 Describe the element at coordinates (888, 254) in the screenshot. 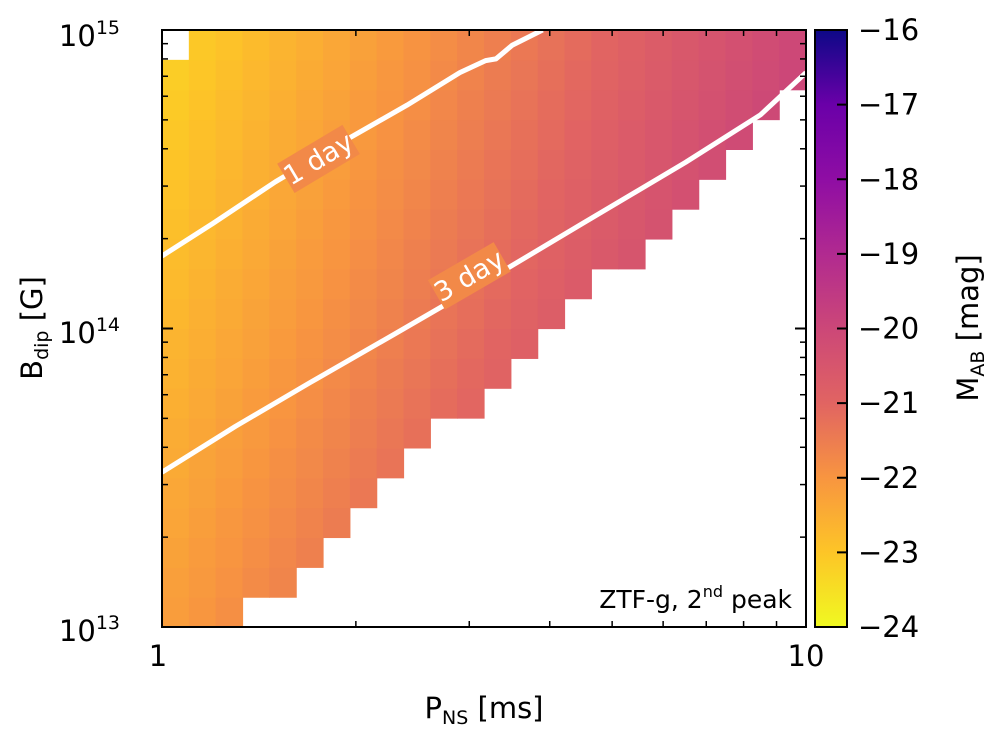

I see `colorbar-tick-label: −19` at that location.